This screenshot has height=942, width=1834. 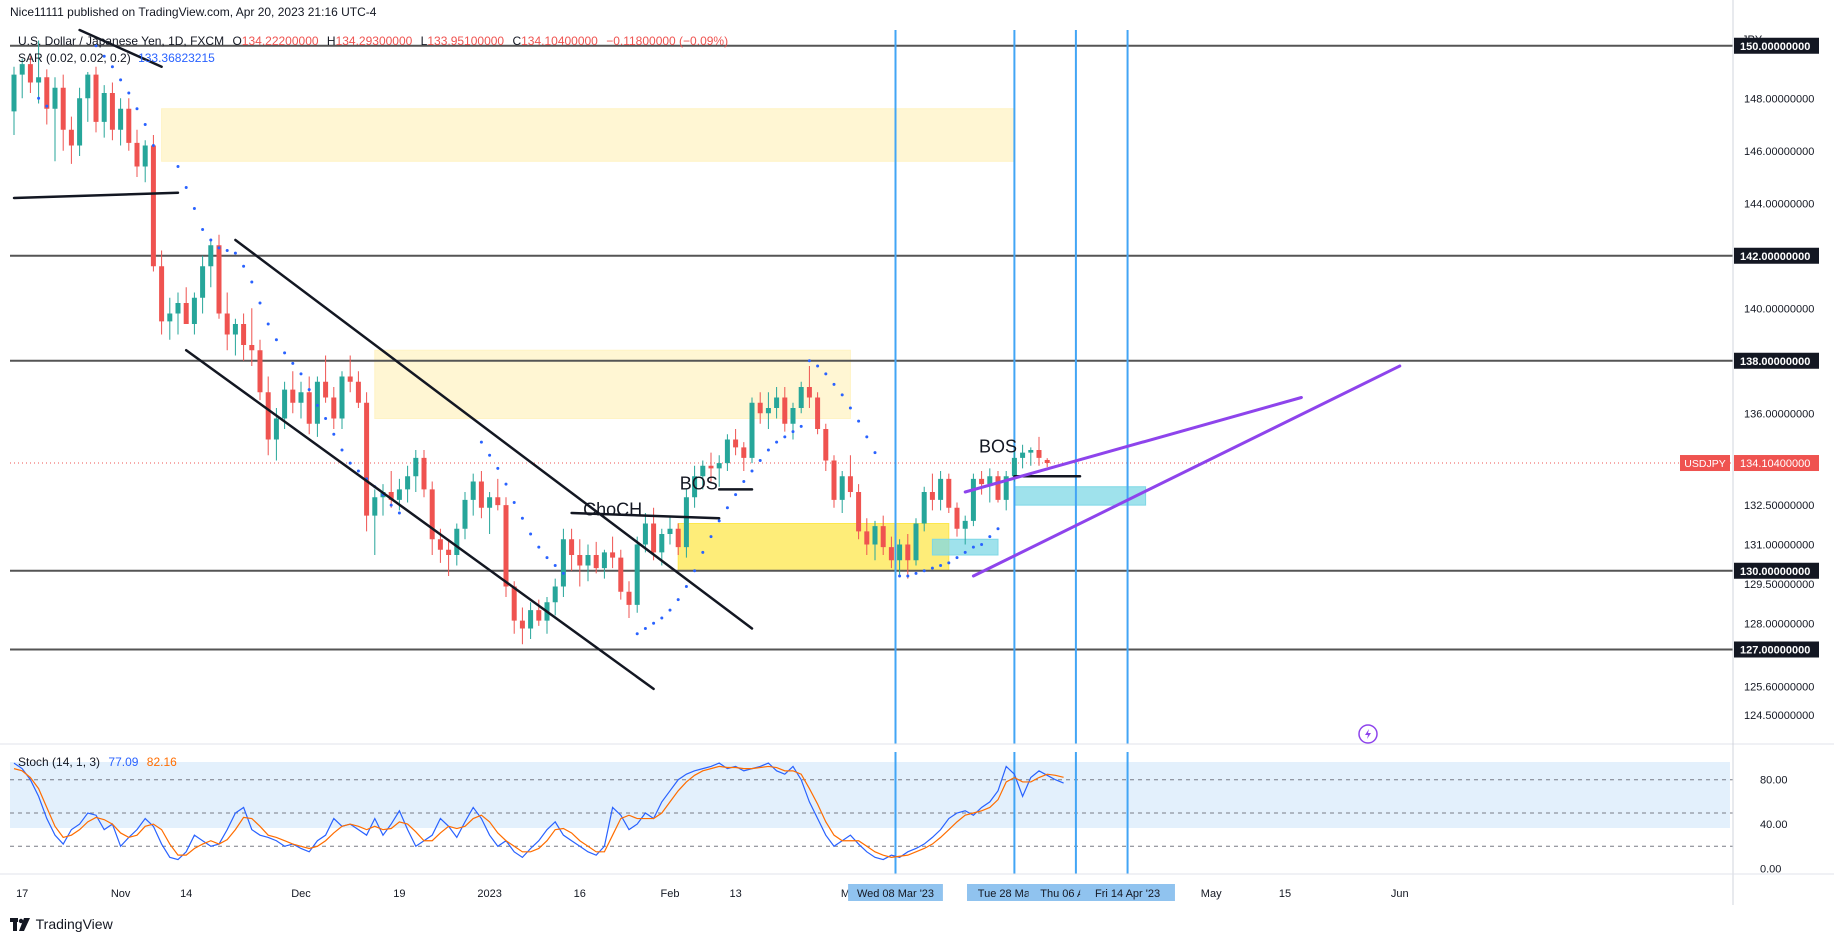 What do you see at coordinates (96, 195) in the screenshot?
I see `horizontal-trendline` at bounding box center [96, 195].